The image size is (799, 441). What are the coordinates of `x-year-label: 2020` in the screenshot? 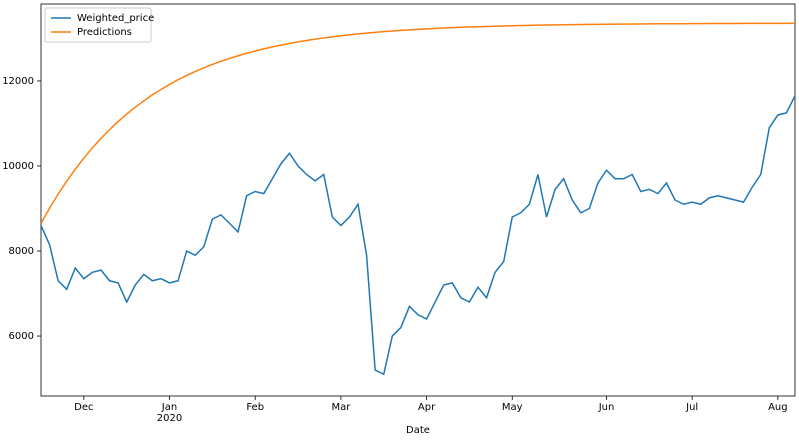 It's located at (169, 418).